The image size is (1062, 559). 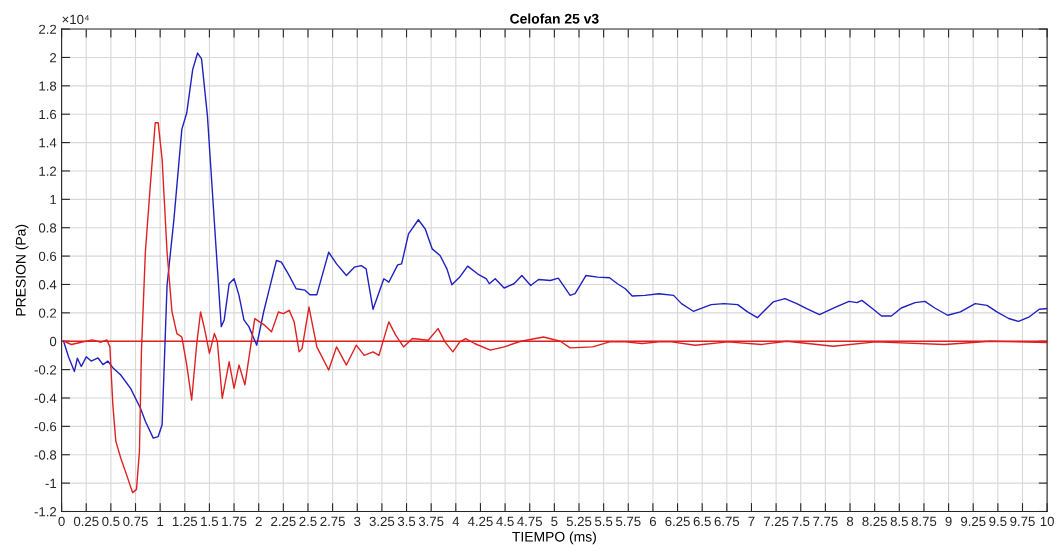 I want to click on y-tick-label: 1.2, so click(x=48, y=171).